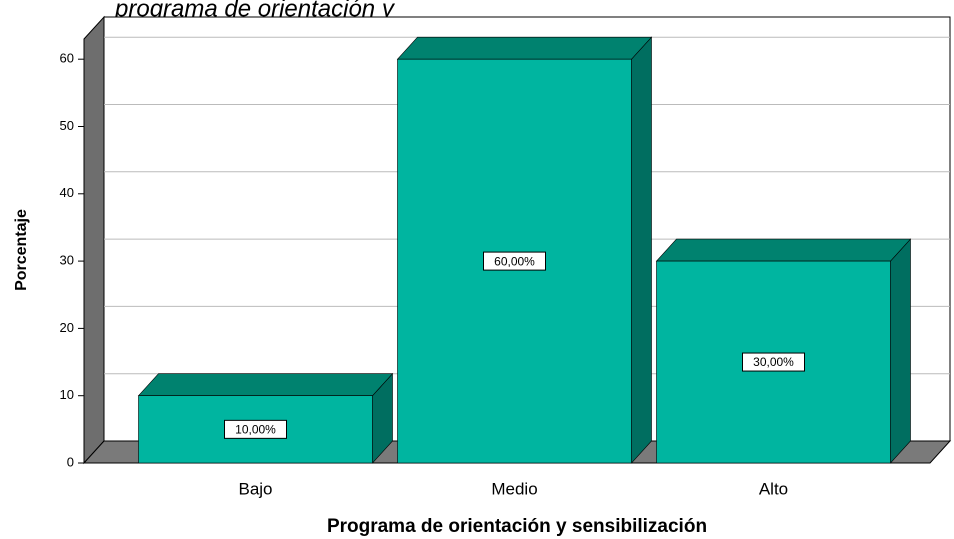  What do you see at coordinates (67, 192) in the screenshot?
I see `y-tick-label: 40` at bounding box center [67, 192].